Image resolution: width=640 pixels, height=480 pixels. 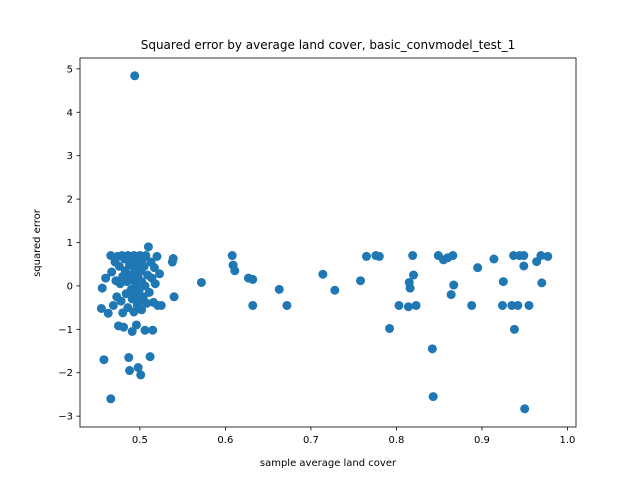 I want to click on x-tick-label: 0.7, so click(x=311, y=440).